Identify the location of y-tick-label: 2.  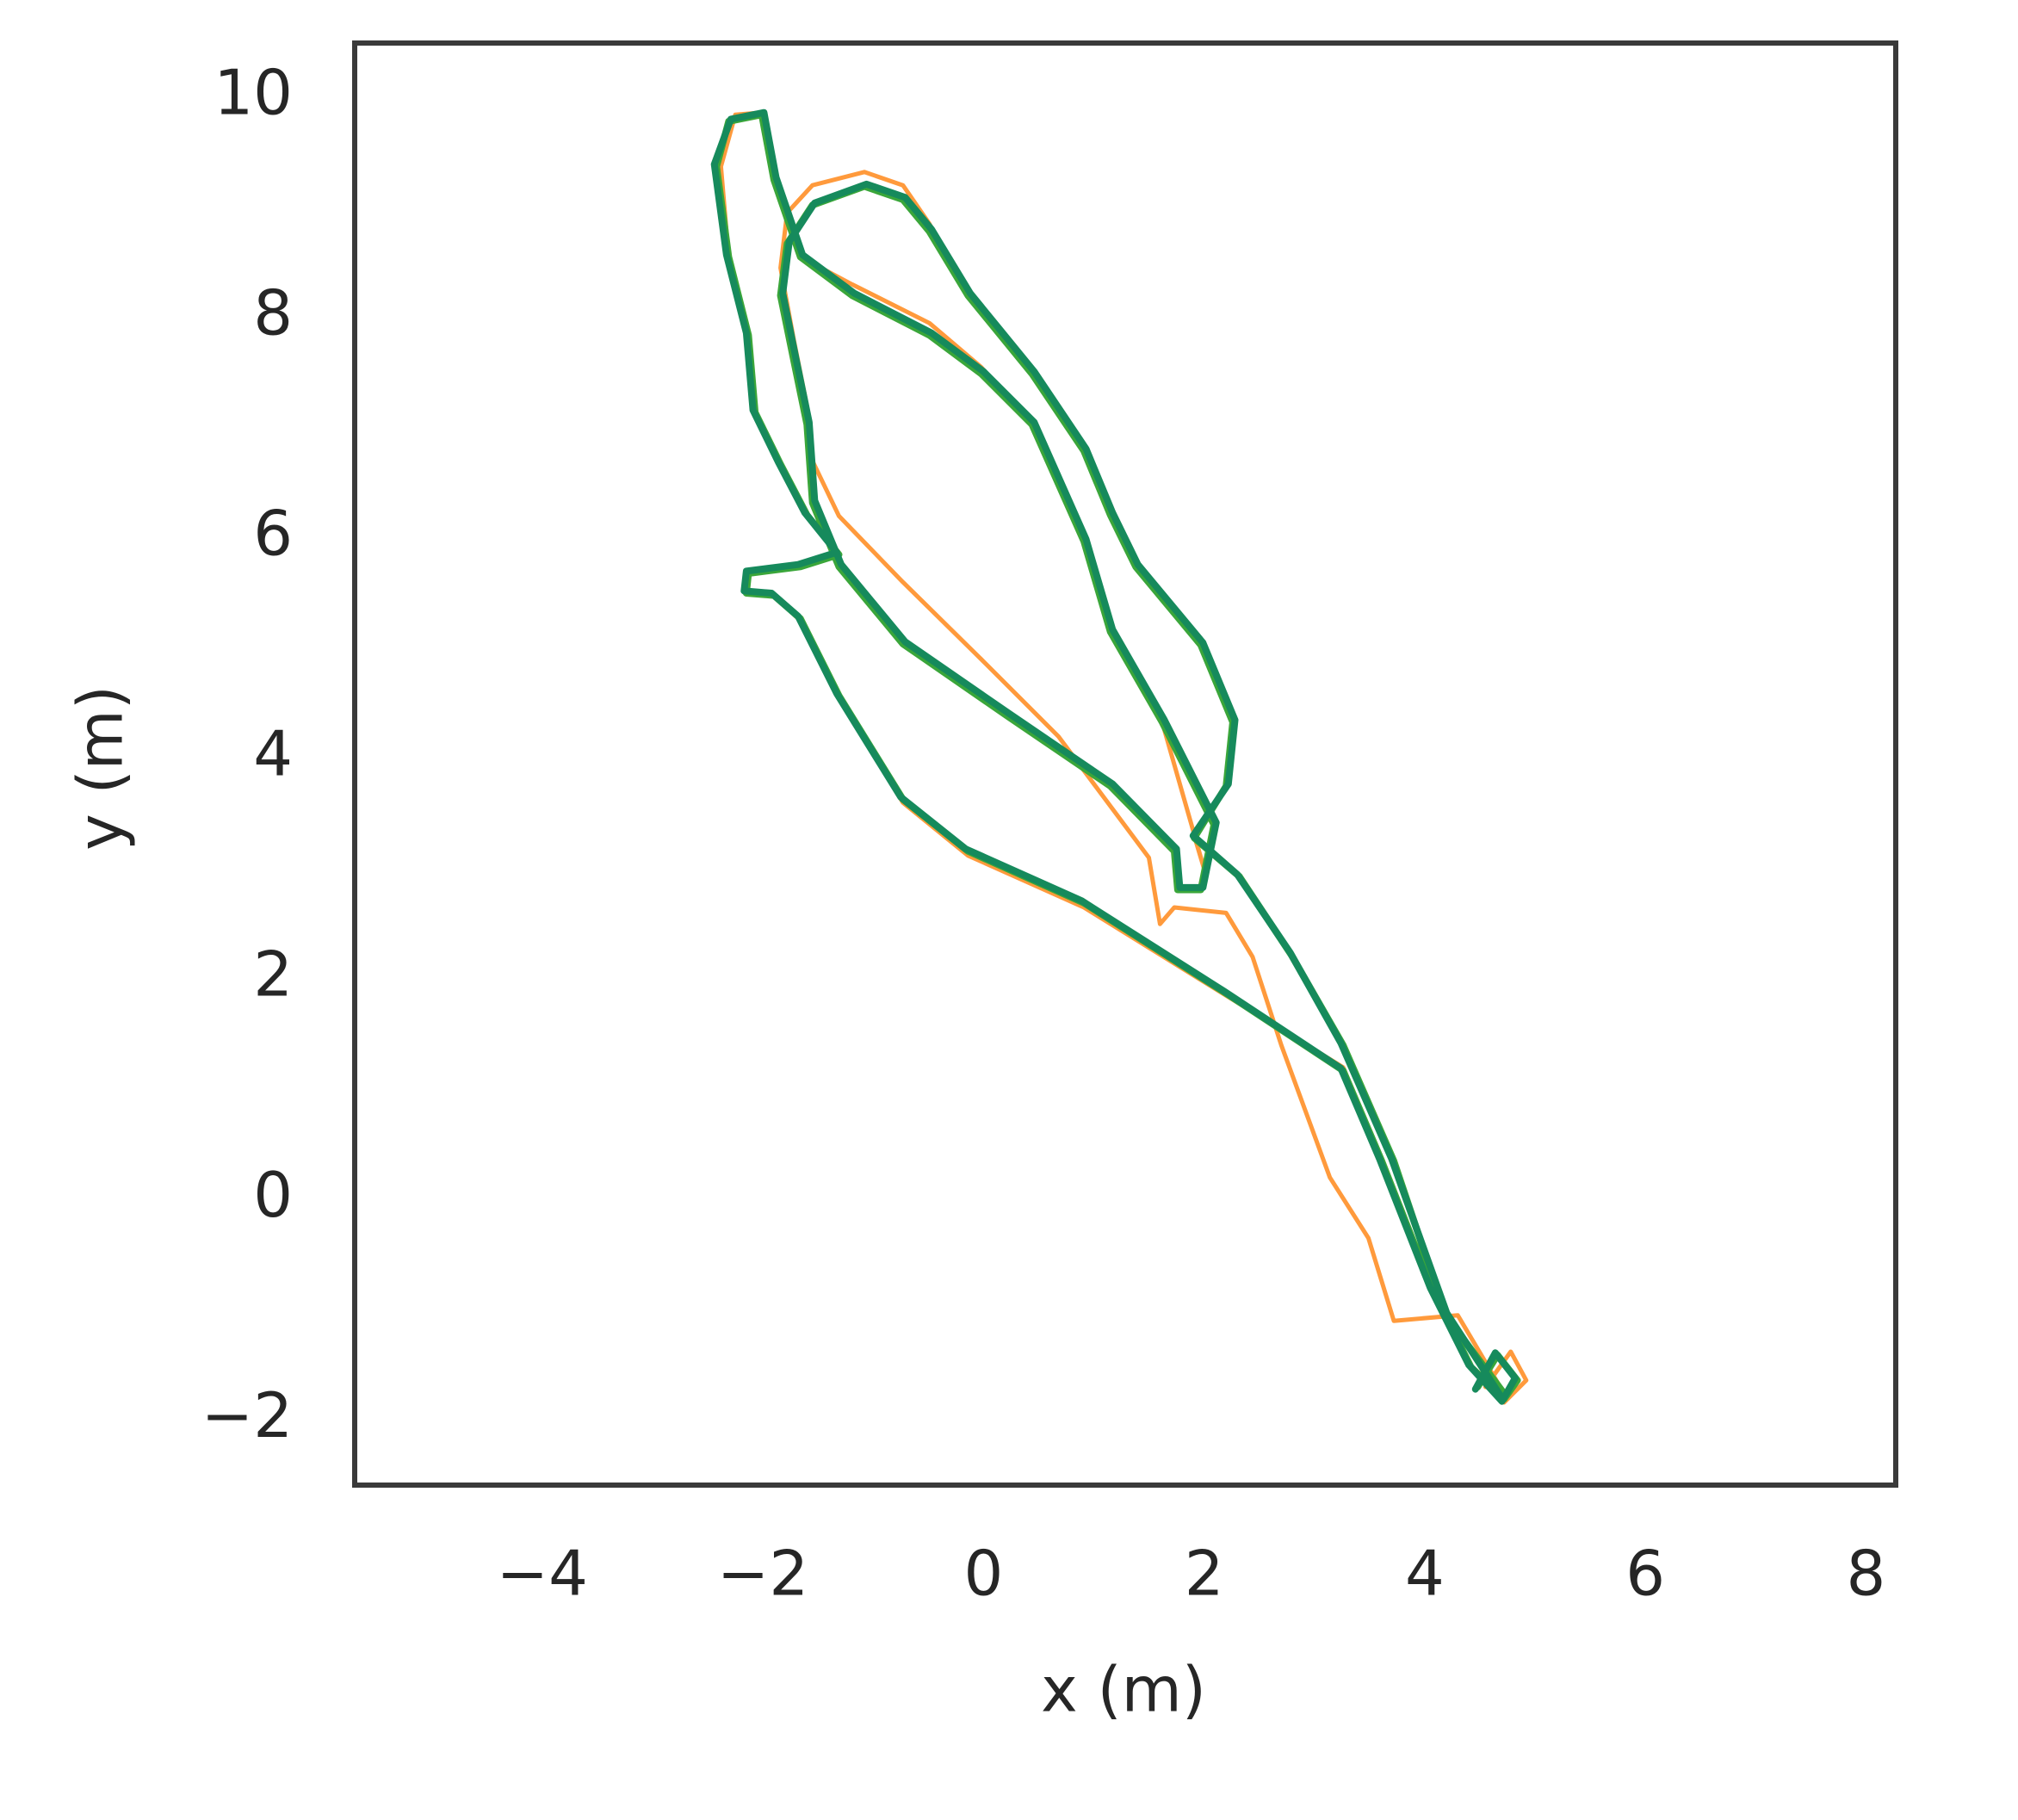
(273, 974).